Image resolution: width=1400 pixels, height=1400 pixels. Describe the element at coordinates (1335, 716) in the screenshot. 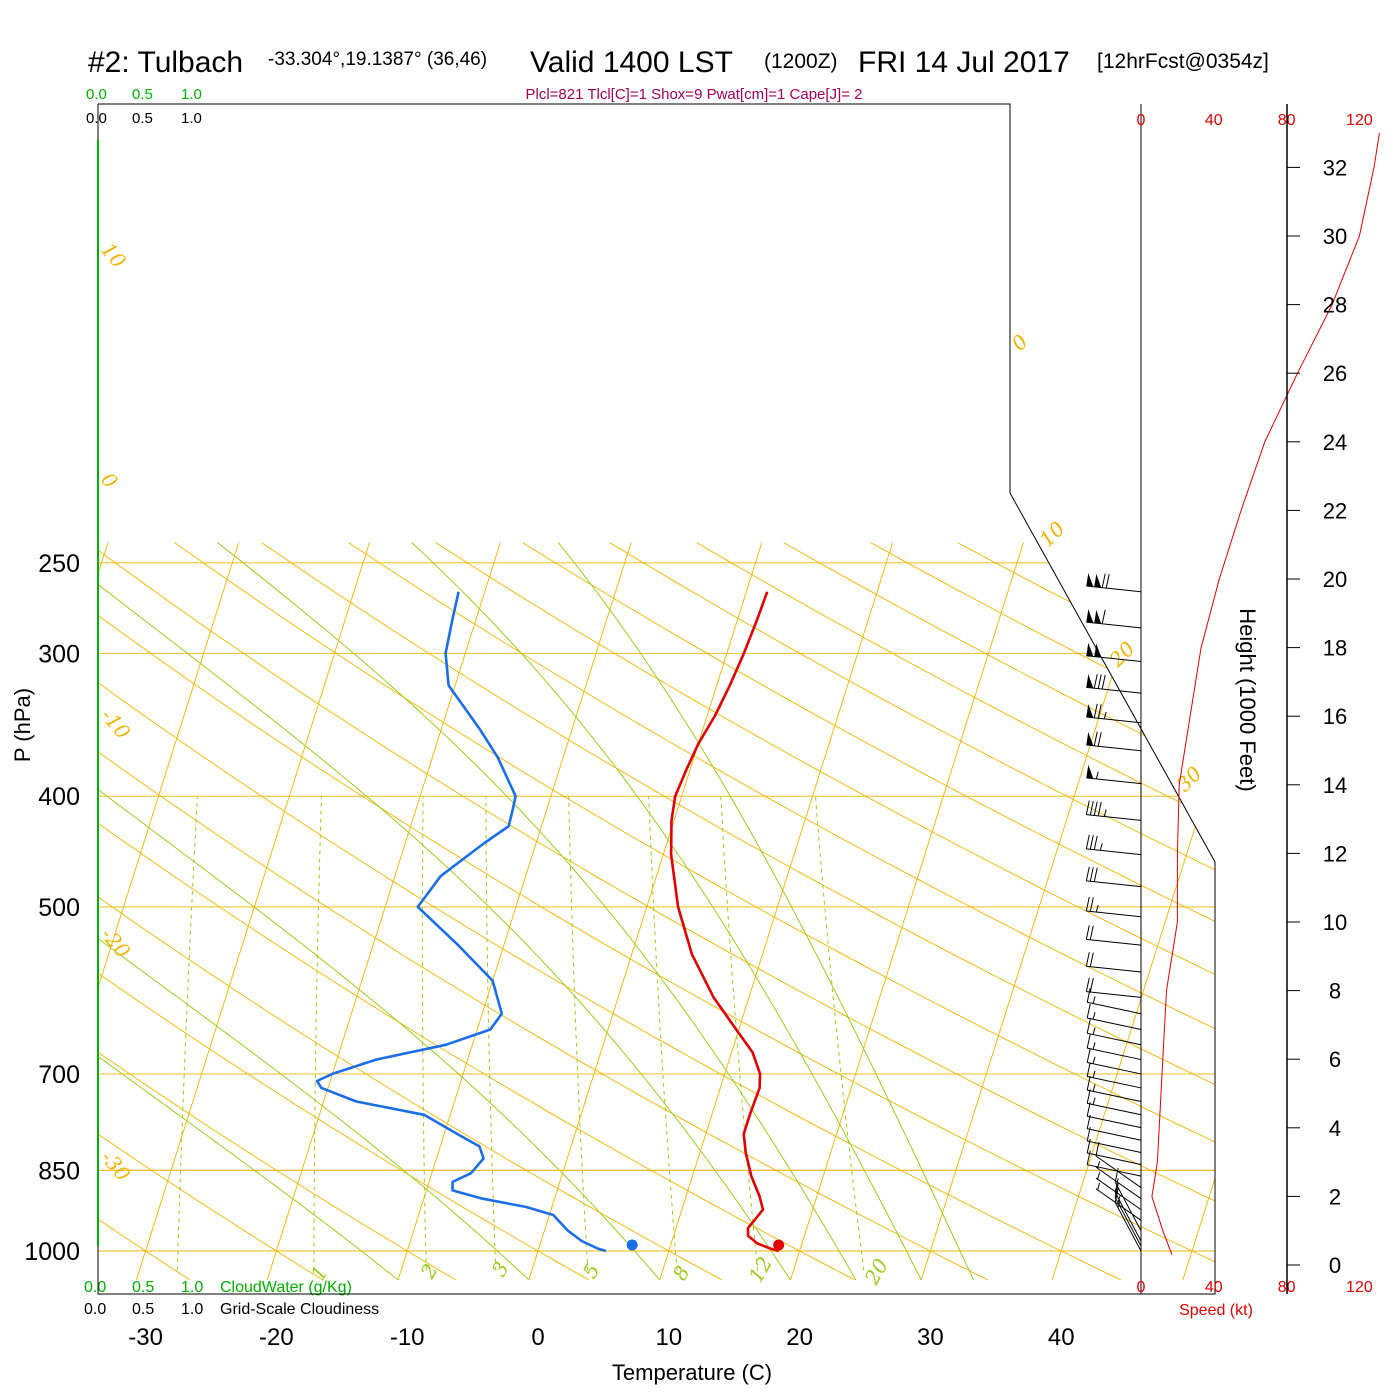

I see `height-tick-label: 16` at that location.